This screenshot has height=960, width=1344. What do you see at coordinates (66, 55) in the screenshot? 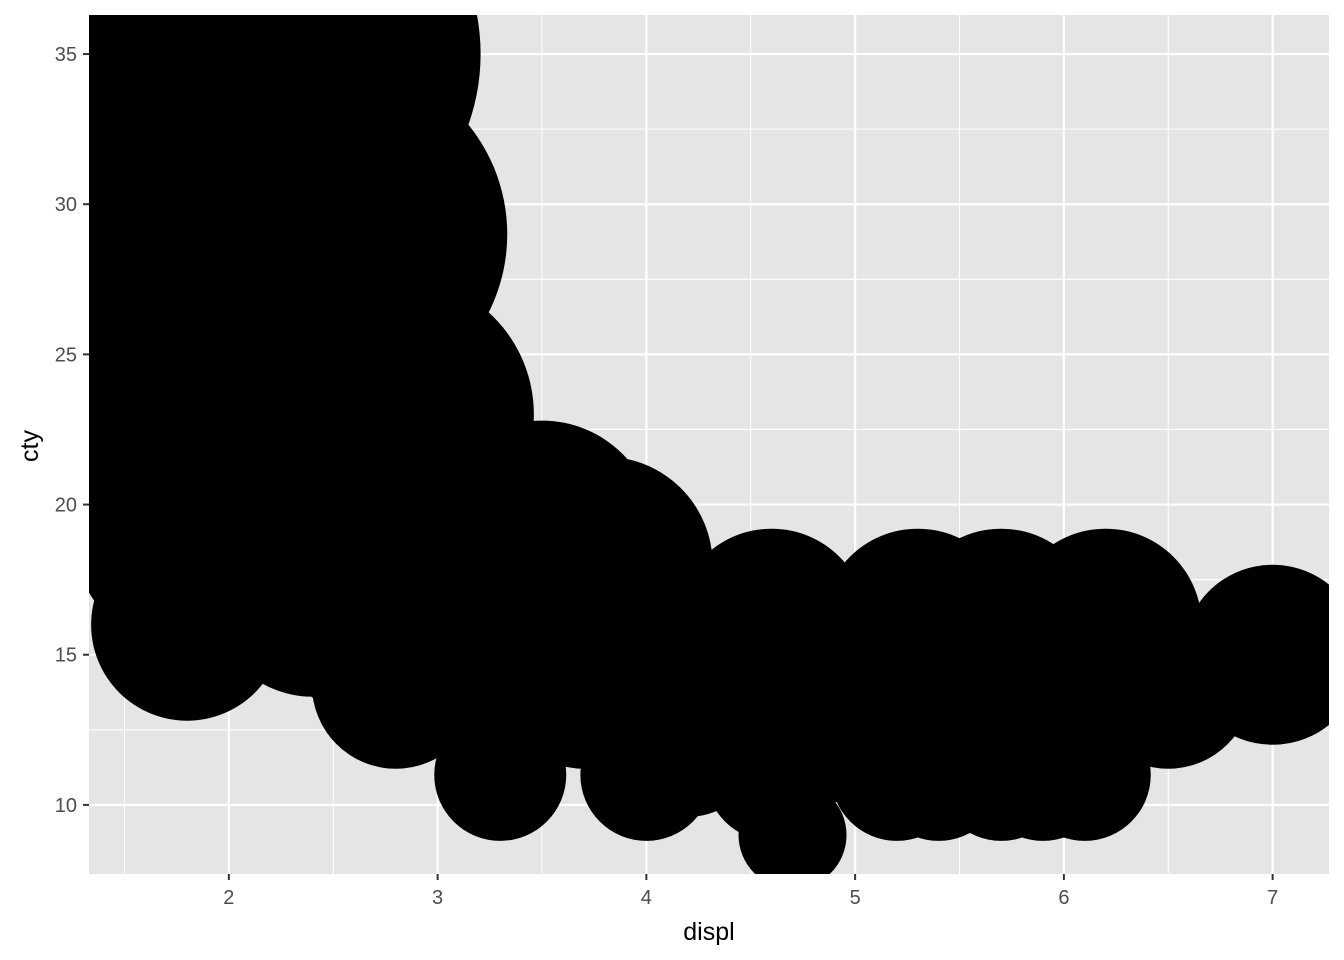
I see `y-tick-label: 35` at bounding box center [66, 55].